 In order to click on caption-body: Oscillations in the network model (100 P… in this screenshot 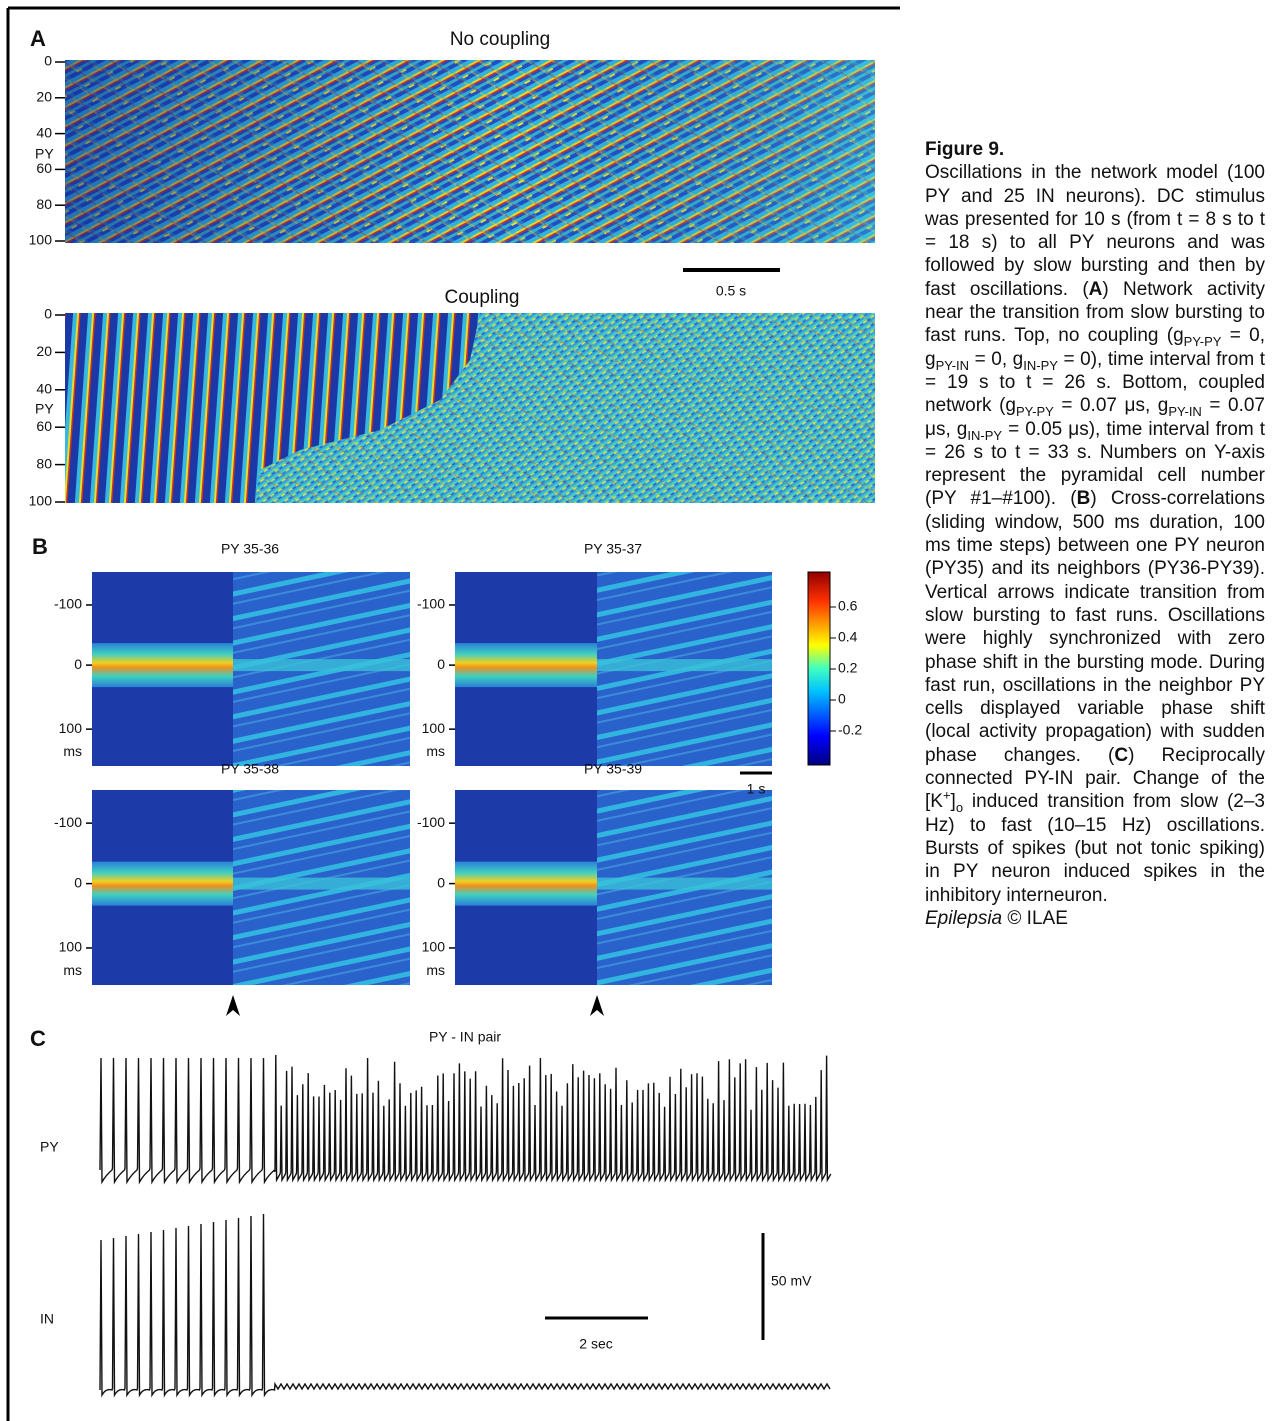, I will do `click(1095, 534)`.